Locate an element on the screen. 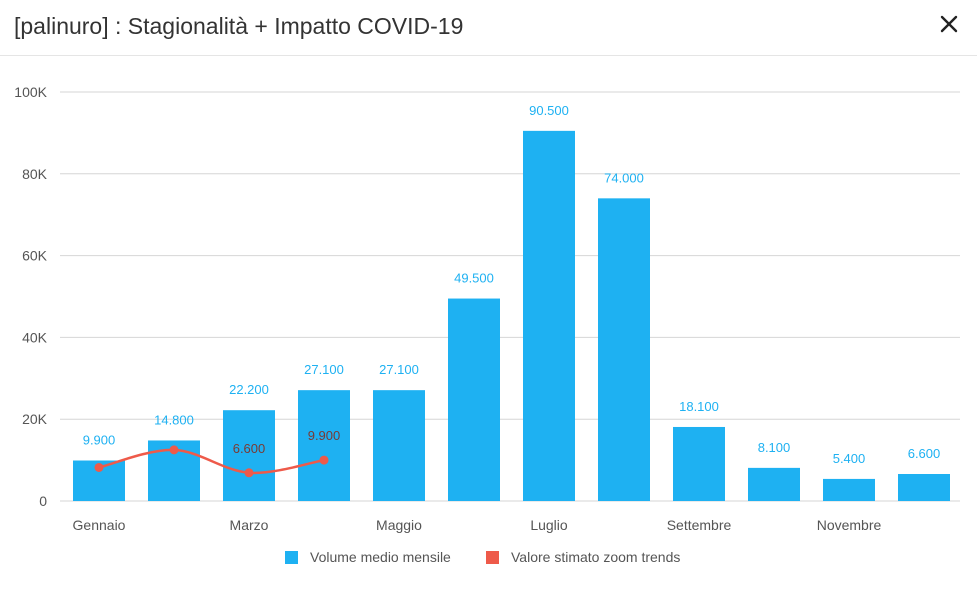 The height and width of the screenshot is (590, 977). legend-label-estimate: Valore stimato zoom trends is located at coordinates (596, 557).